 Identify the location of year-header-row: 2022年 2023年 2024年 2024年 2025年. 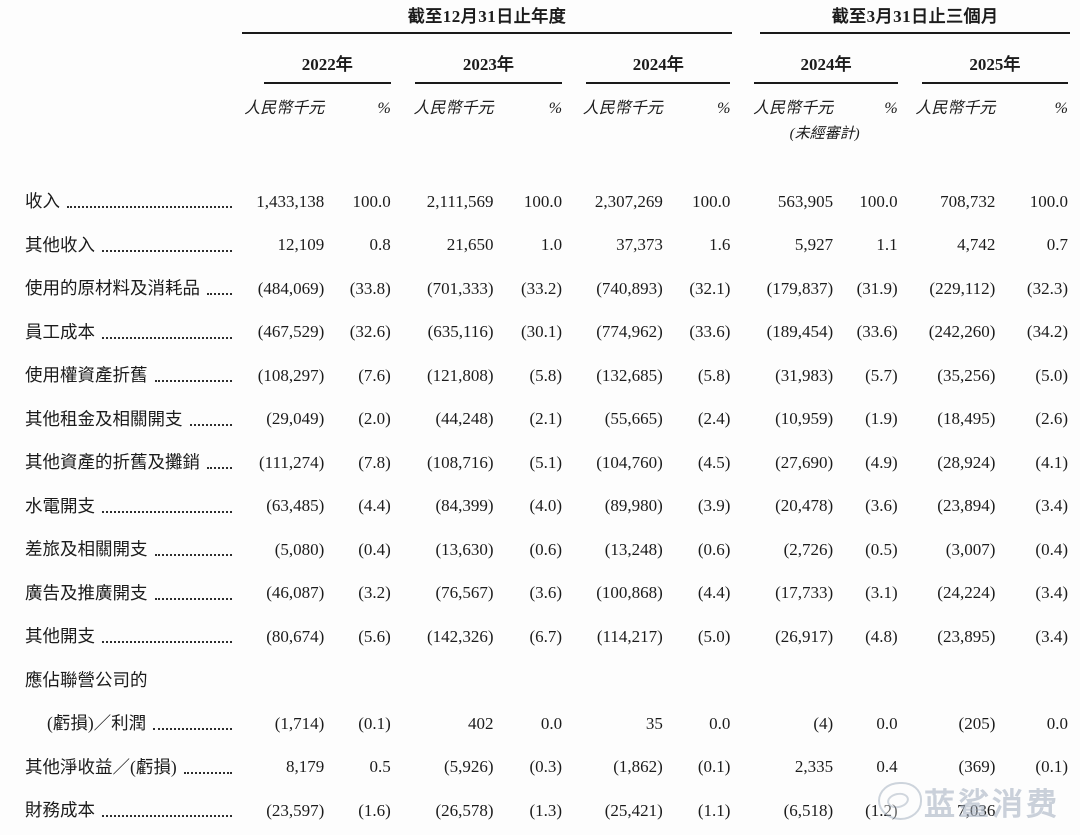
(547, 59).